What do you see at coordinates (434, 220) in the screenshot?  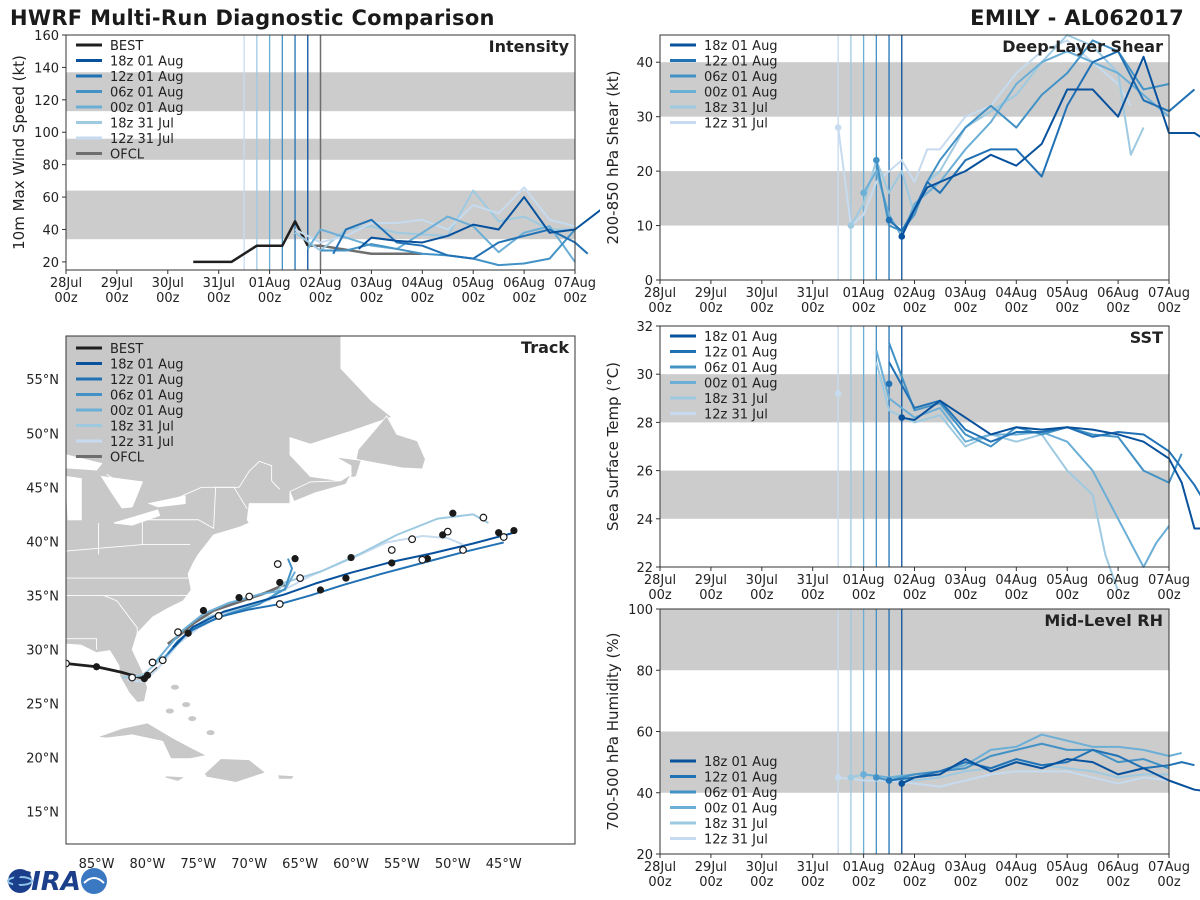 I see `series-18z-31-jul` at bounding box center [434, 220].